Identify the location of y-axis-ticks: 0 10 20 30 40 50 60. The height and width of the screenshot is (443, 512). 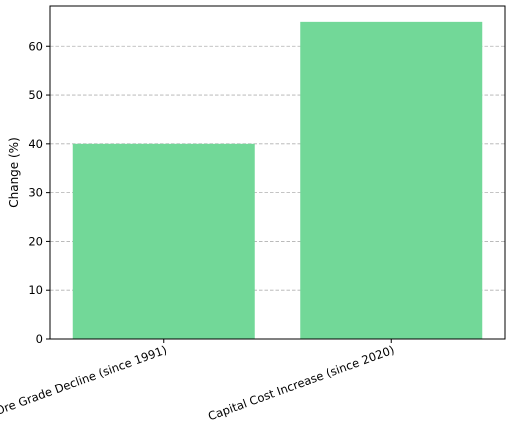
(39, 192).